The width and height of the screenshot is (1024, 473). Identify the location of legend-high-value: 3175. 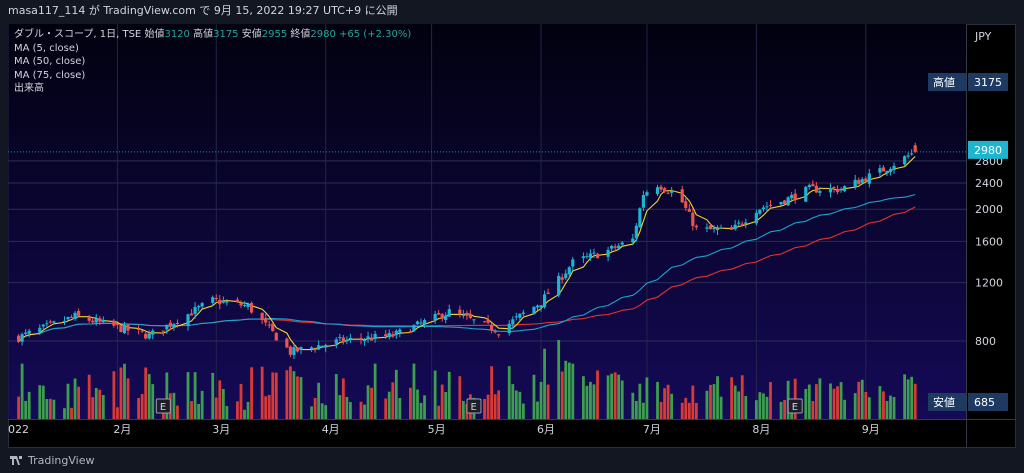
(226, 34).